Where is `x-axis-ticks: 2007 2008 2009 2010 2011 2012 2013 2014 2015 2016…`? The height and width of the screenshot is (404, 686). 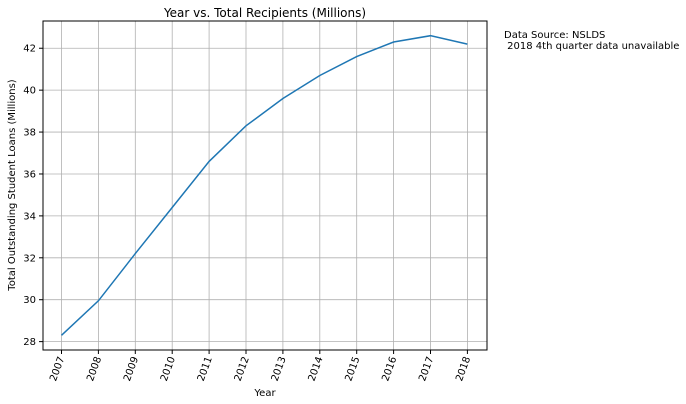
x-axis-ticks: 2007 2008 2009 2010 2011 2012 2013 2014 2015 2016… is located at coordinates (260, 366).